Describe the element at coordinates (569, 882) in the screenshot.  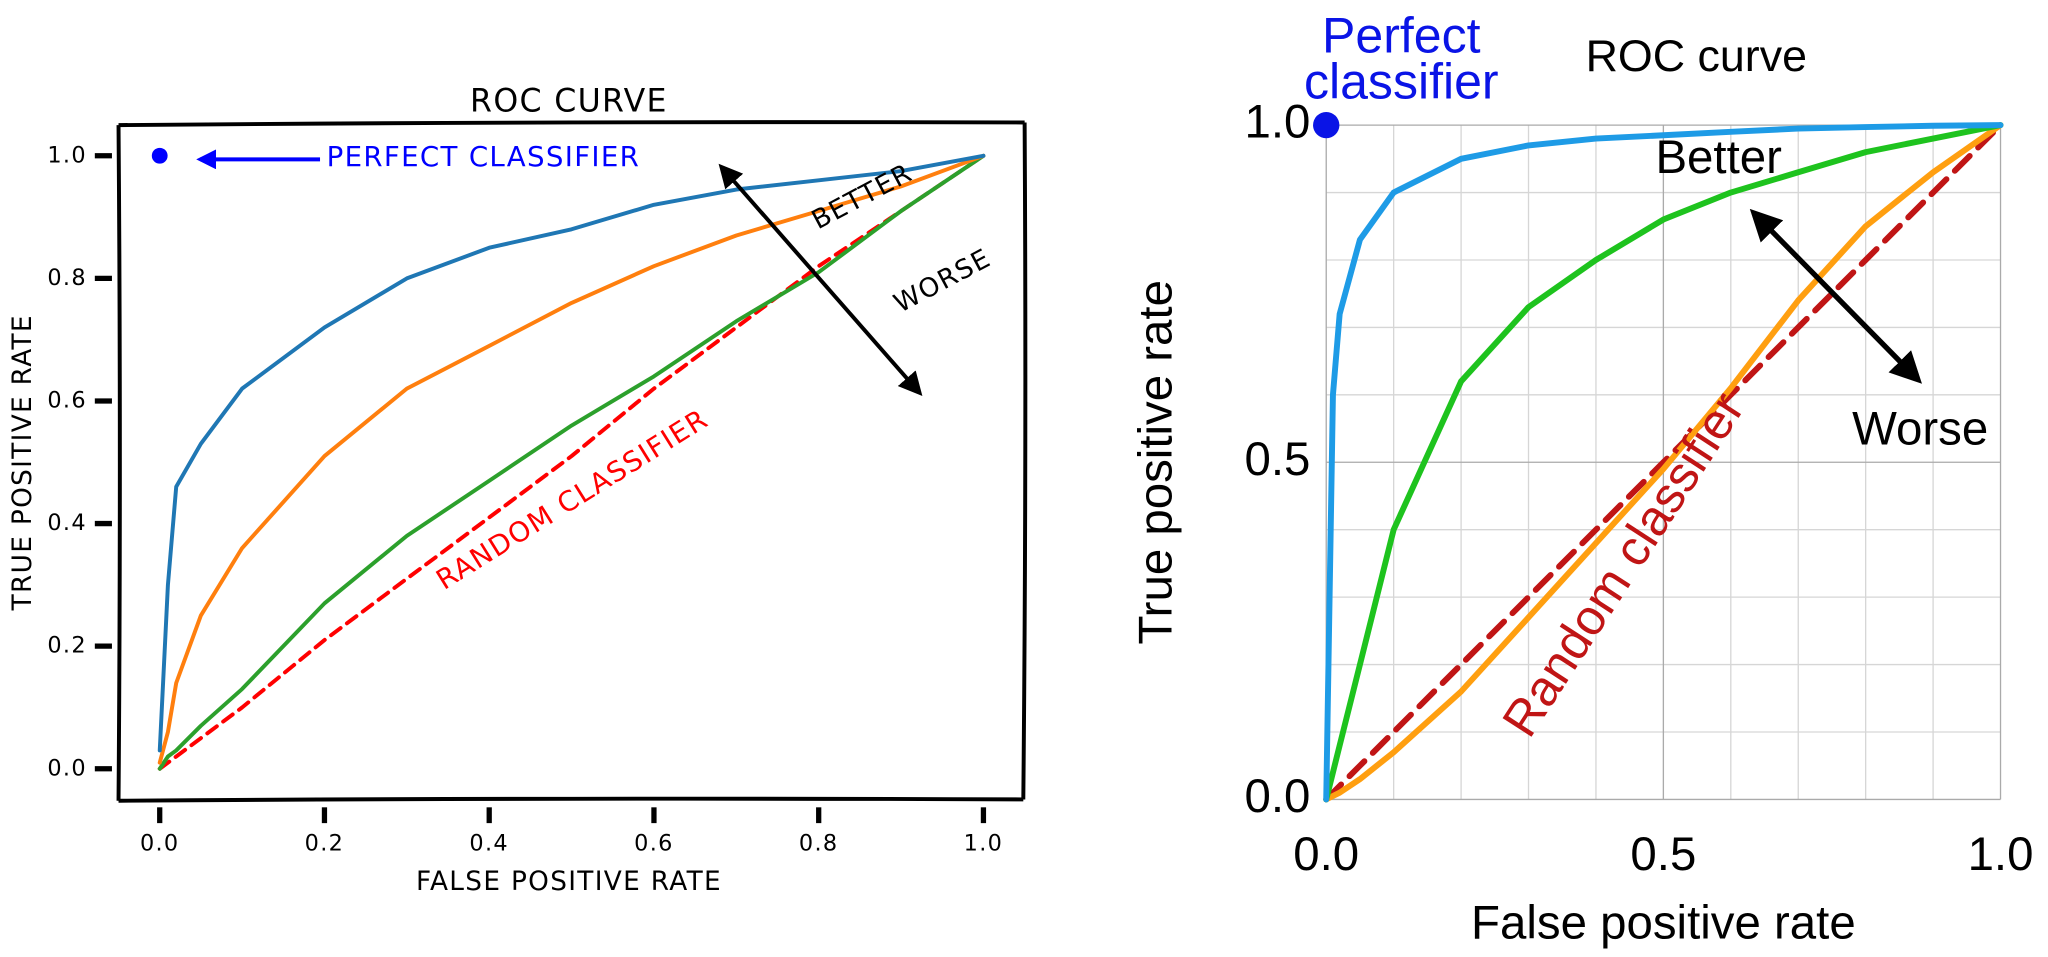
I see `x-axis-label: FALSE POSITIVE RATE` at that location.